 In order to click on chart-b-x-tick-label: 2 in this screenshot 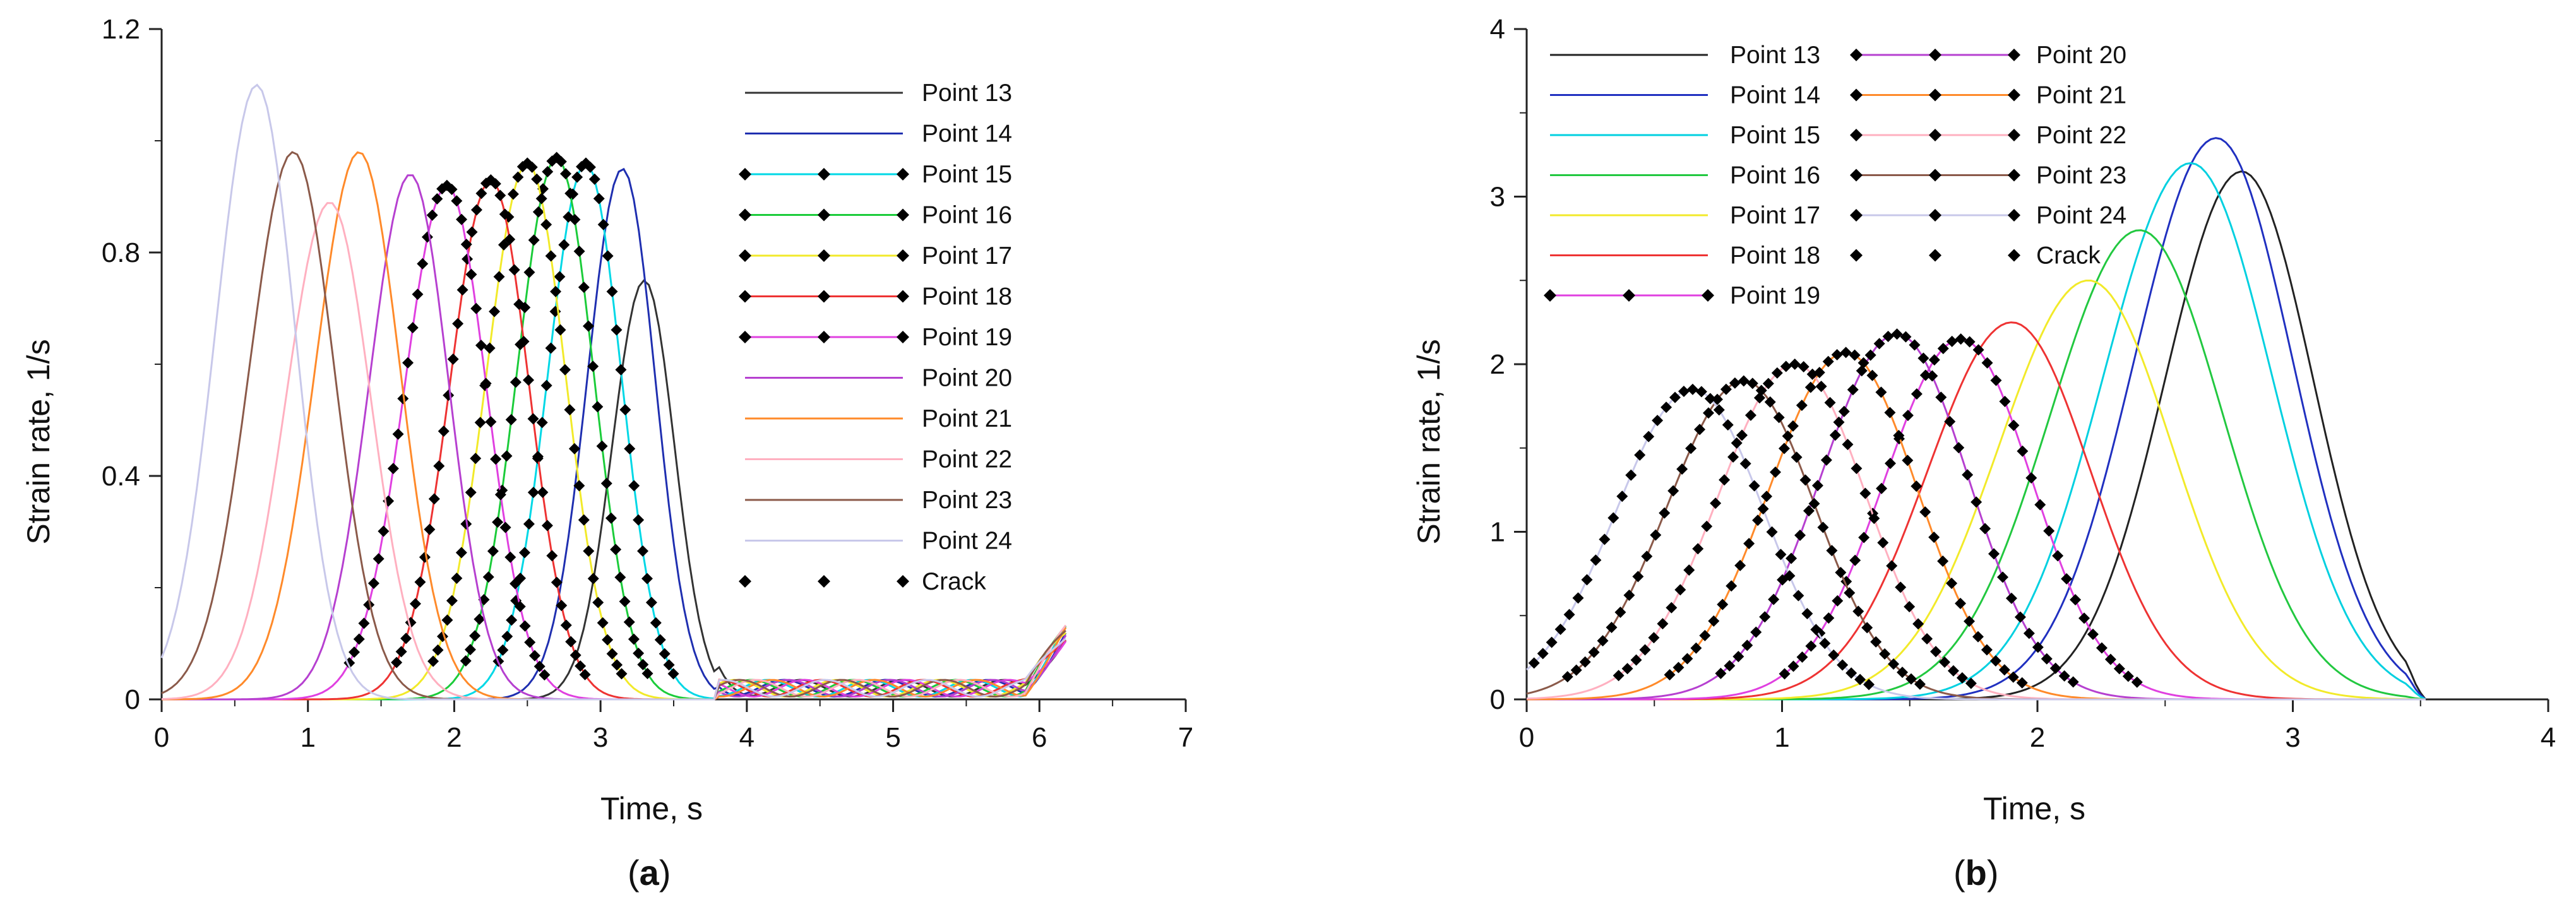, I will do `click(2037, 737)`.